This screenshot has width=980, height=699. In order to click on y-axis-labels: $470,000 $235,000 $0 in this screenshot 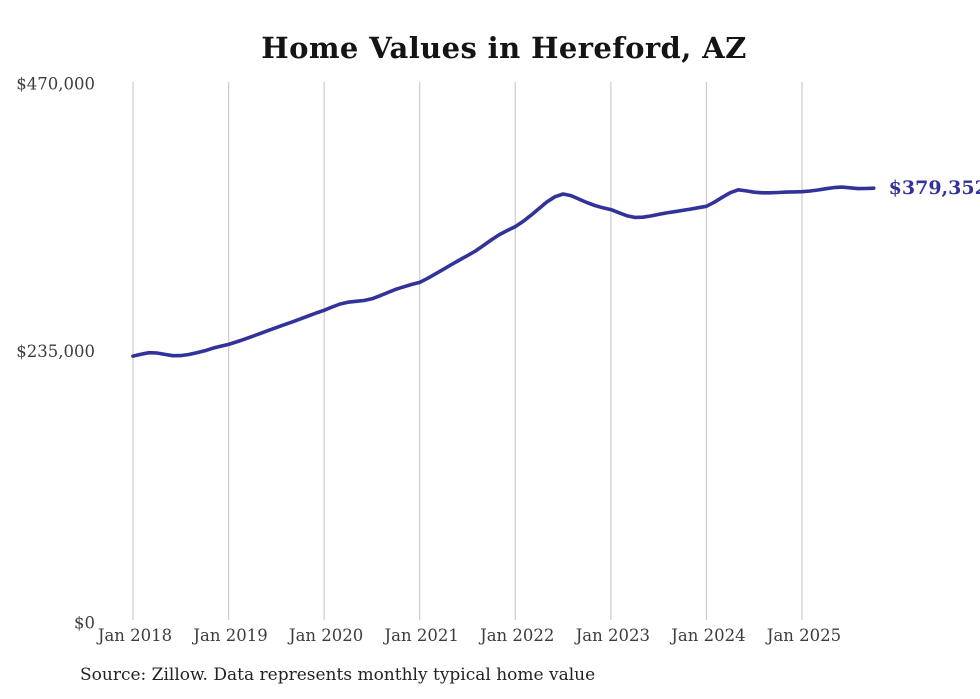, I will do `click(55, 354)`.